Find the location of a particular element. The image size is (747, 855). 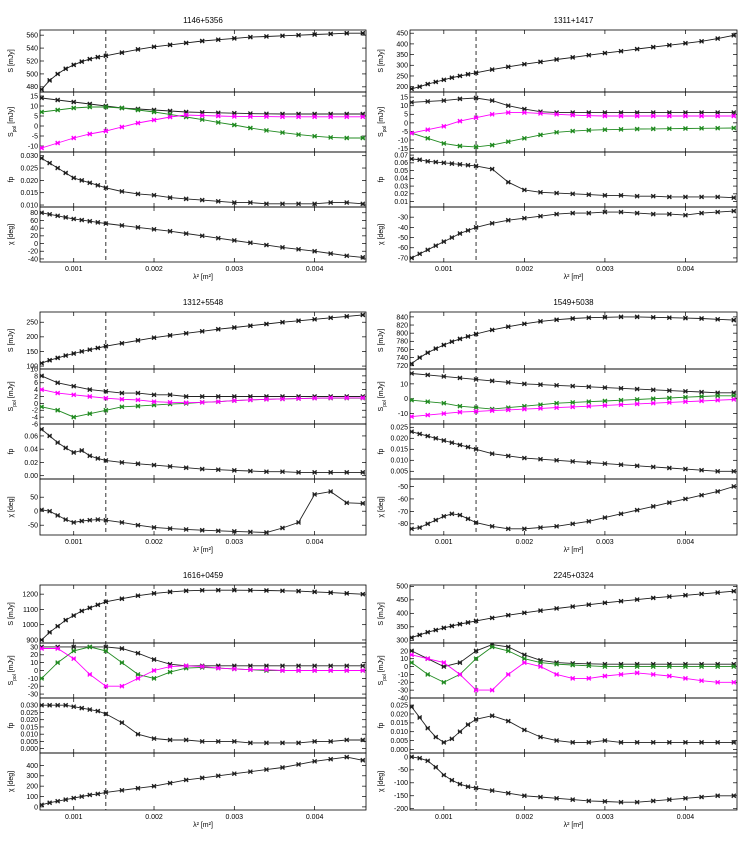

panel-3: 0.010.020.030.040.050.060.07 fp is located at coordinates (558, 179).